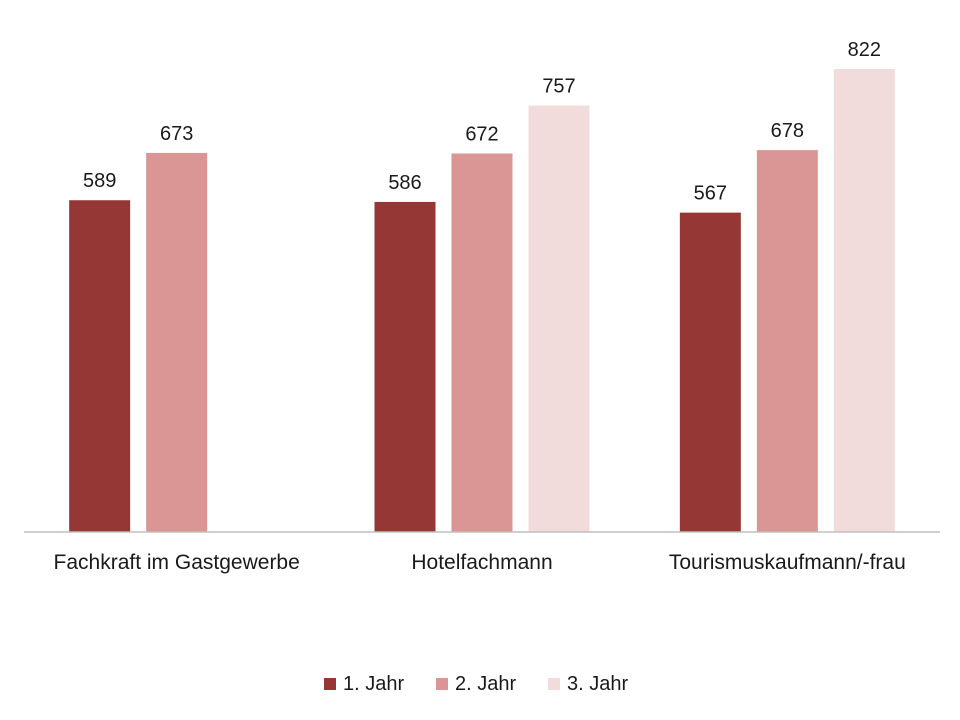  I want to click on legend-label-1: 1. Jahr, so click(373, 684).